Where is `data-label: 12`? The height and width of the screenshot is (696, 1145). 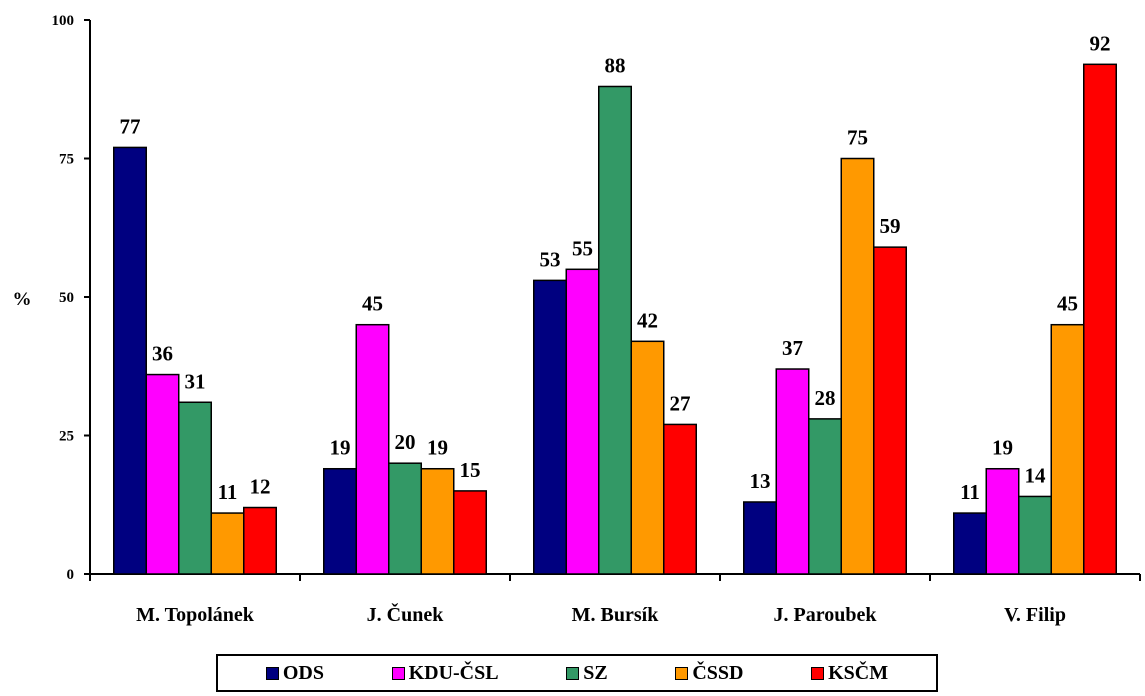 data-label: 12 is located at coordinates (260, 487).